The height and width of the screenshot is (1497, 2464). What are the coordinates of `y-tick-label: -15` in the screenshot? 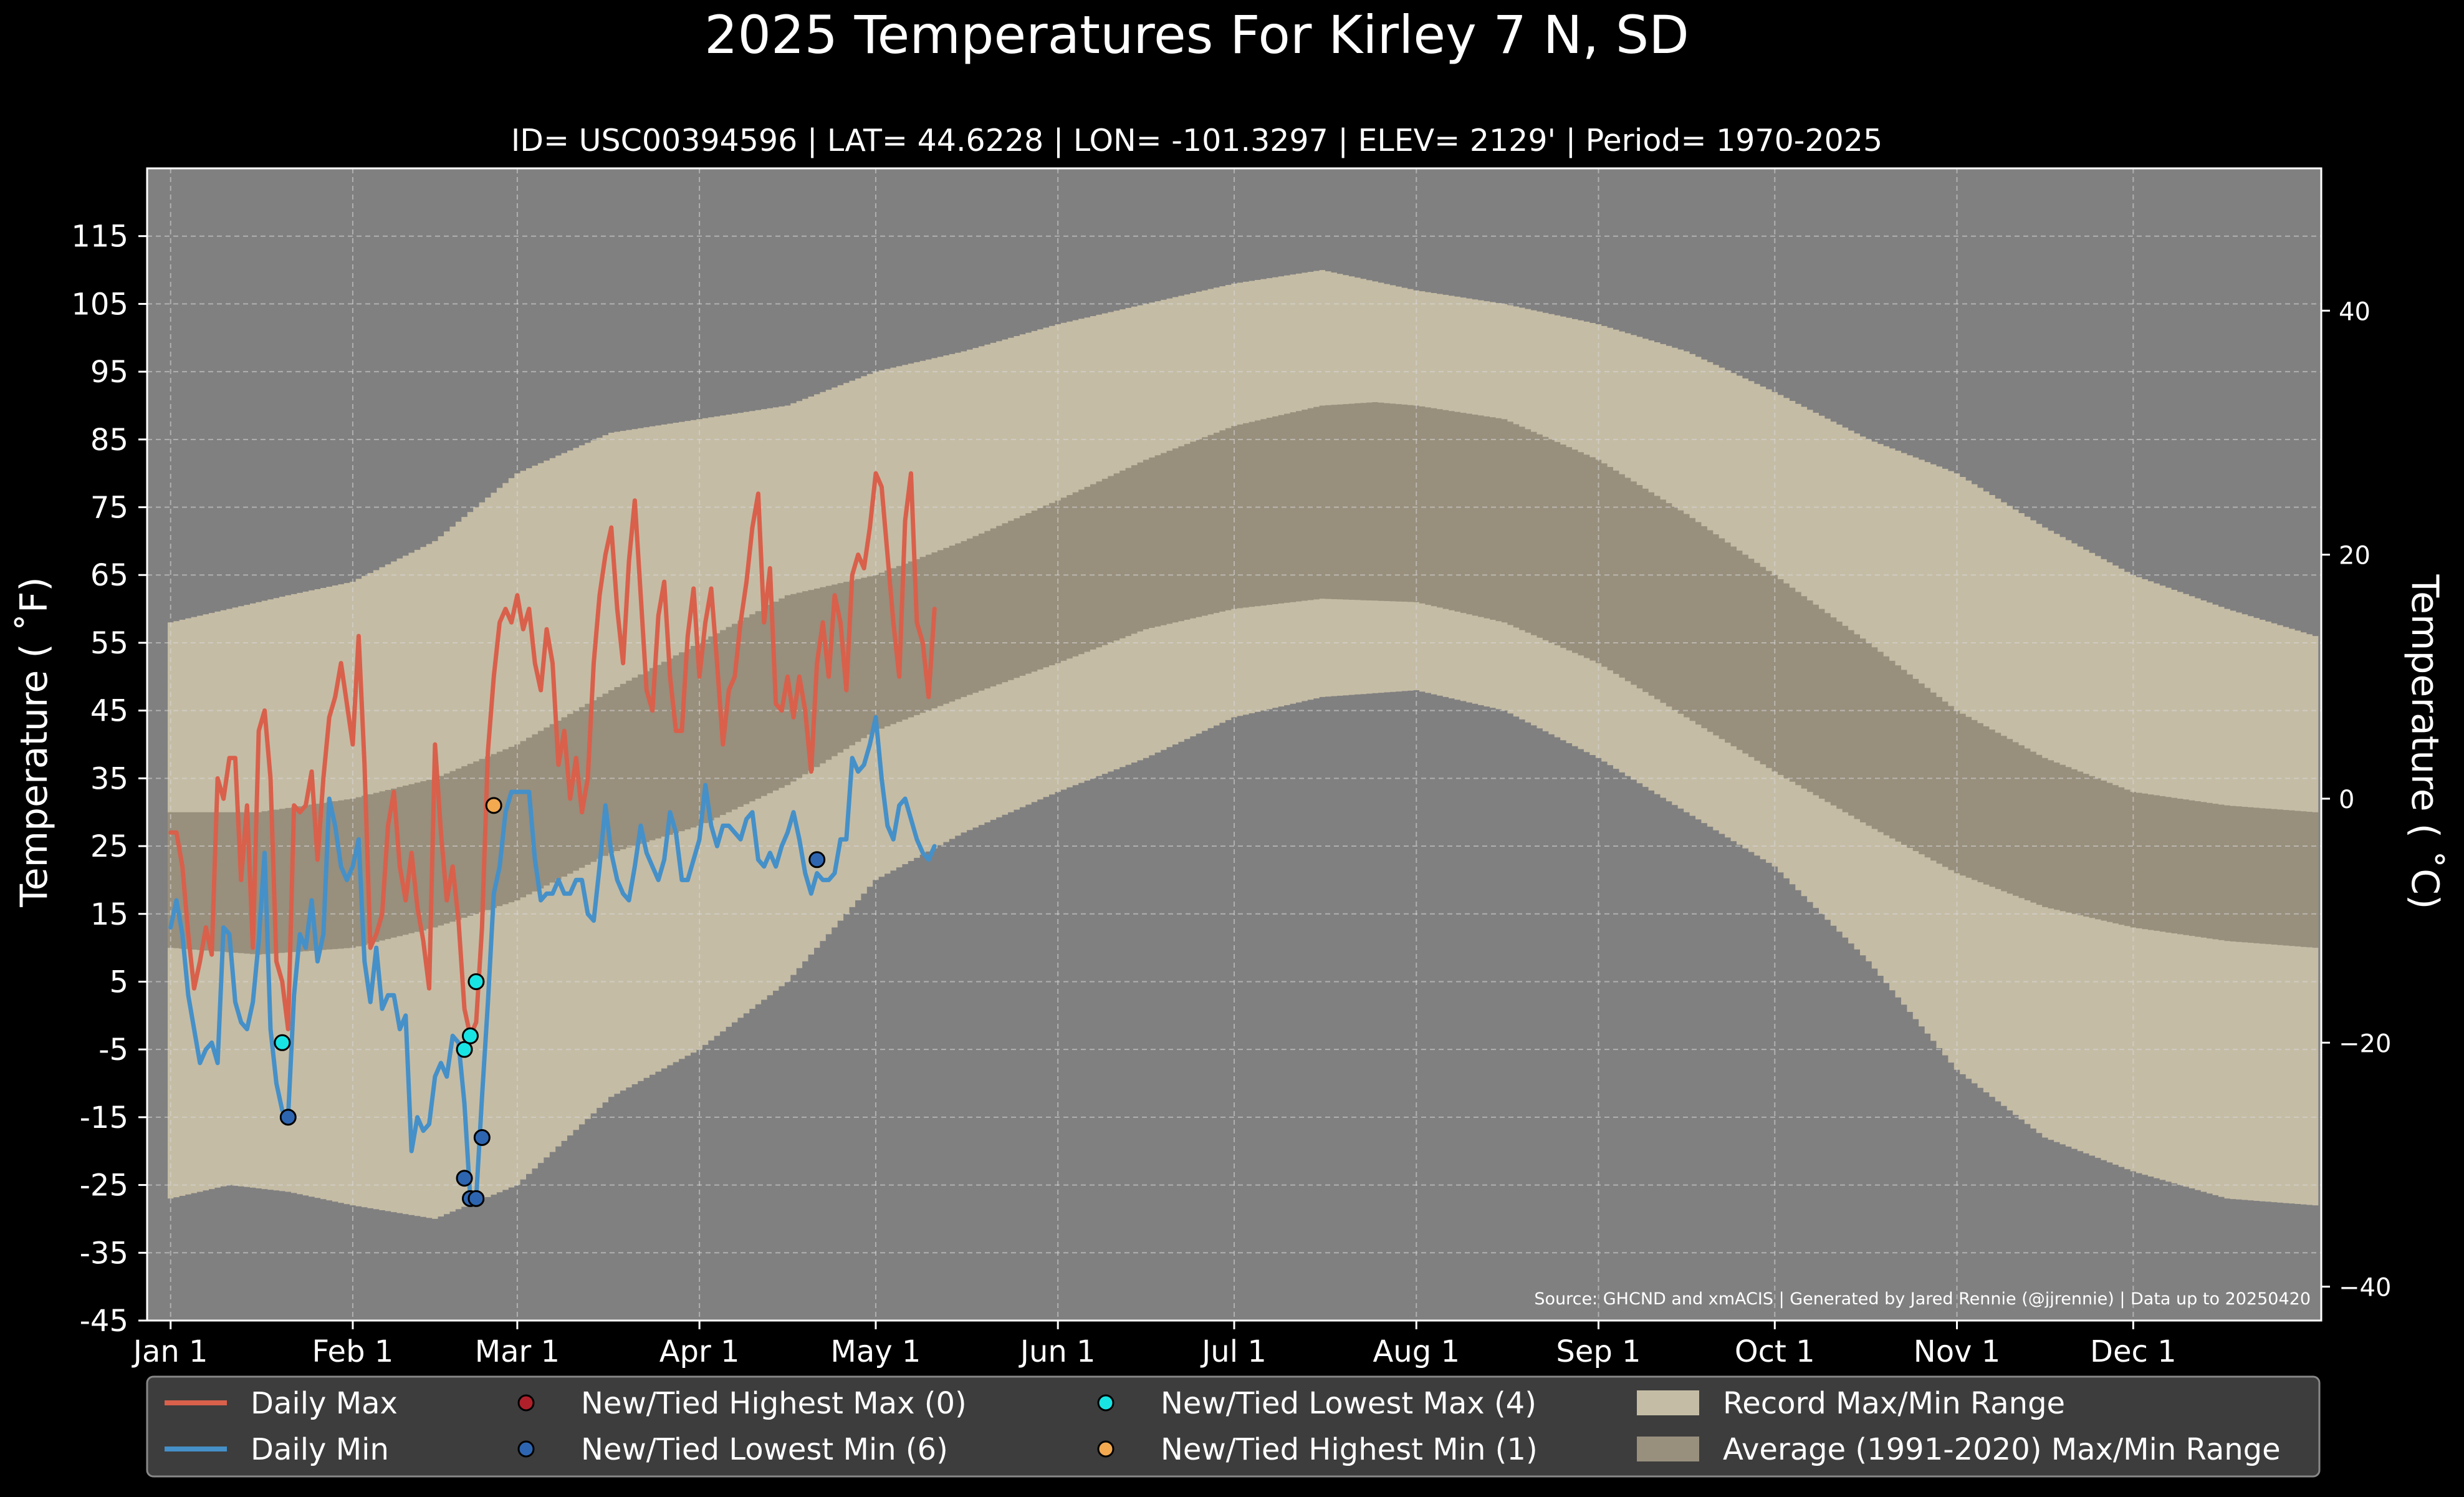 It's located at (104, 1117).